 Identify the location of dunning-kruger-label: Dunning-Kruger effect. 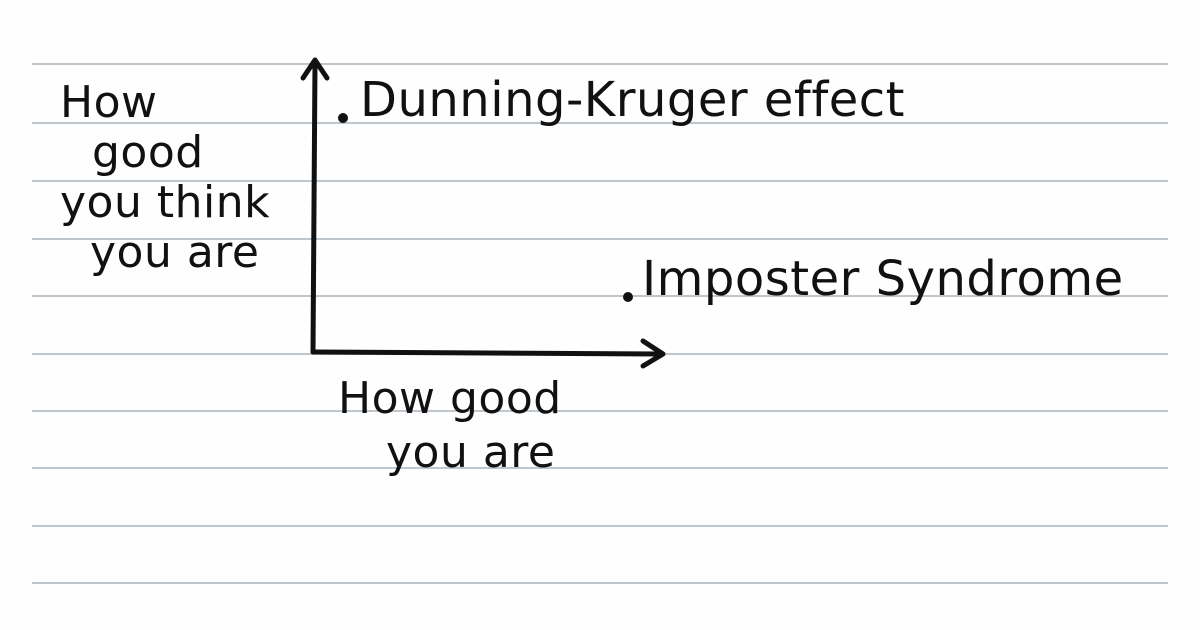
(632, 100).